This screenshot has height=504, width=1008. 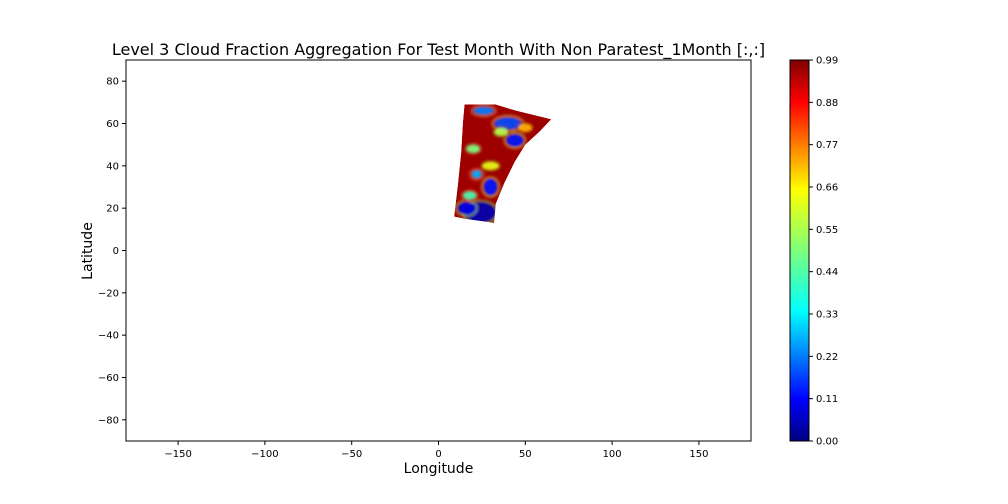 What do you see at coordinates (112, 166) in the screenshot?
I see `y-tick-label: 40` at bounding box center [112, 166].